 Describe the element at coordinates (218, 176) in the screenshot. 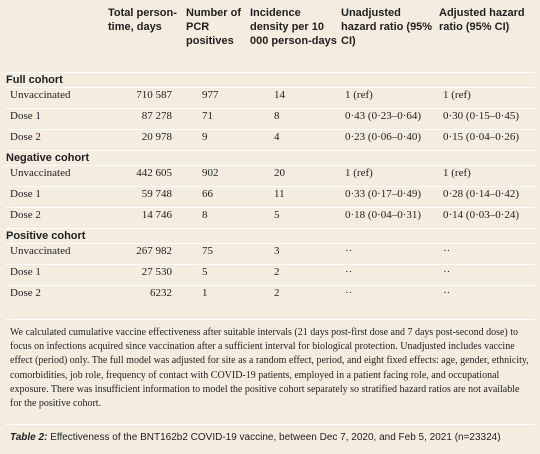

I see `cell-pcr-positives: 902` at that location.